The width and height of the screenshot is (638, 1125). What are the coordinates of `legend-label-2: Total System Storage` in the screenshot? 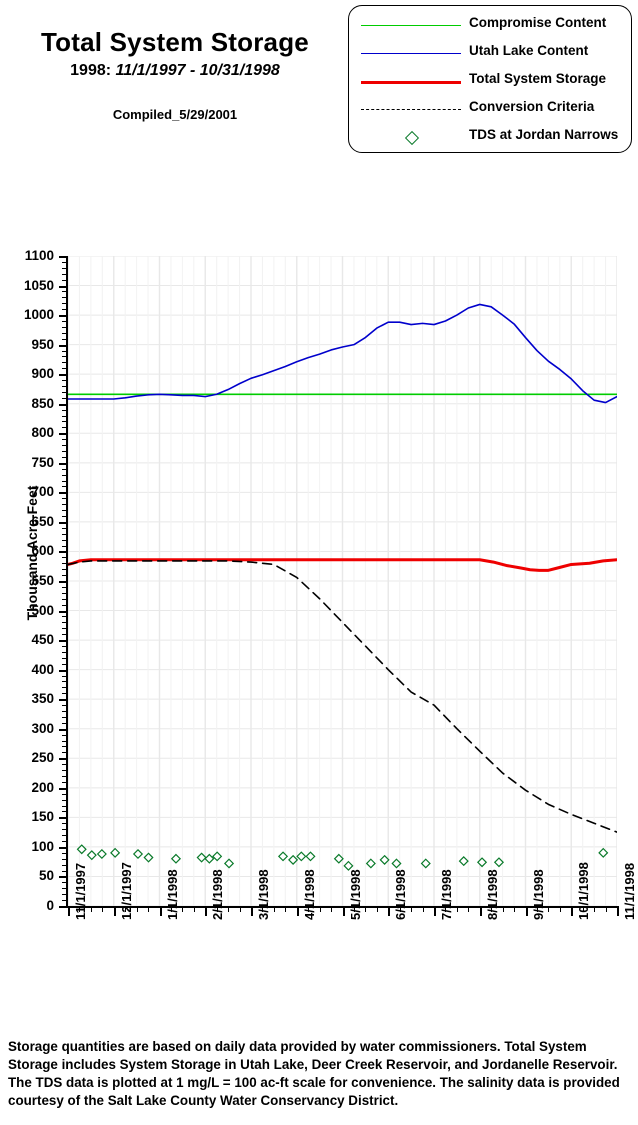 It's located at (538, 78).